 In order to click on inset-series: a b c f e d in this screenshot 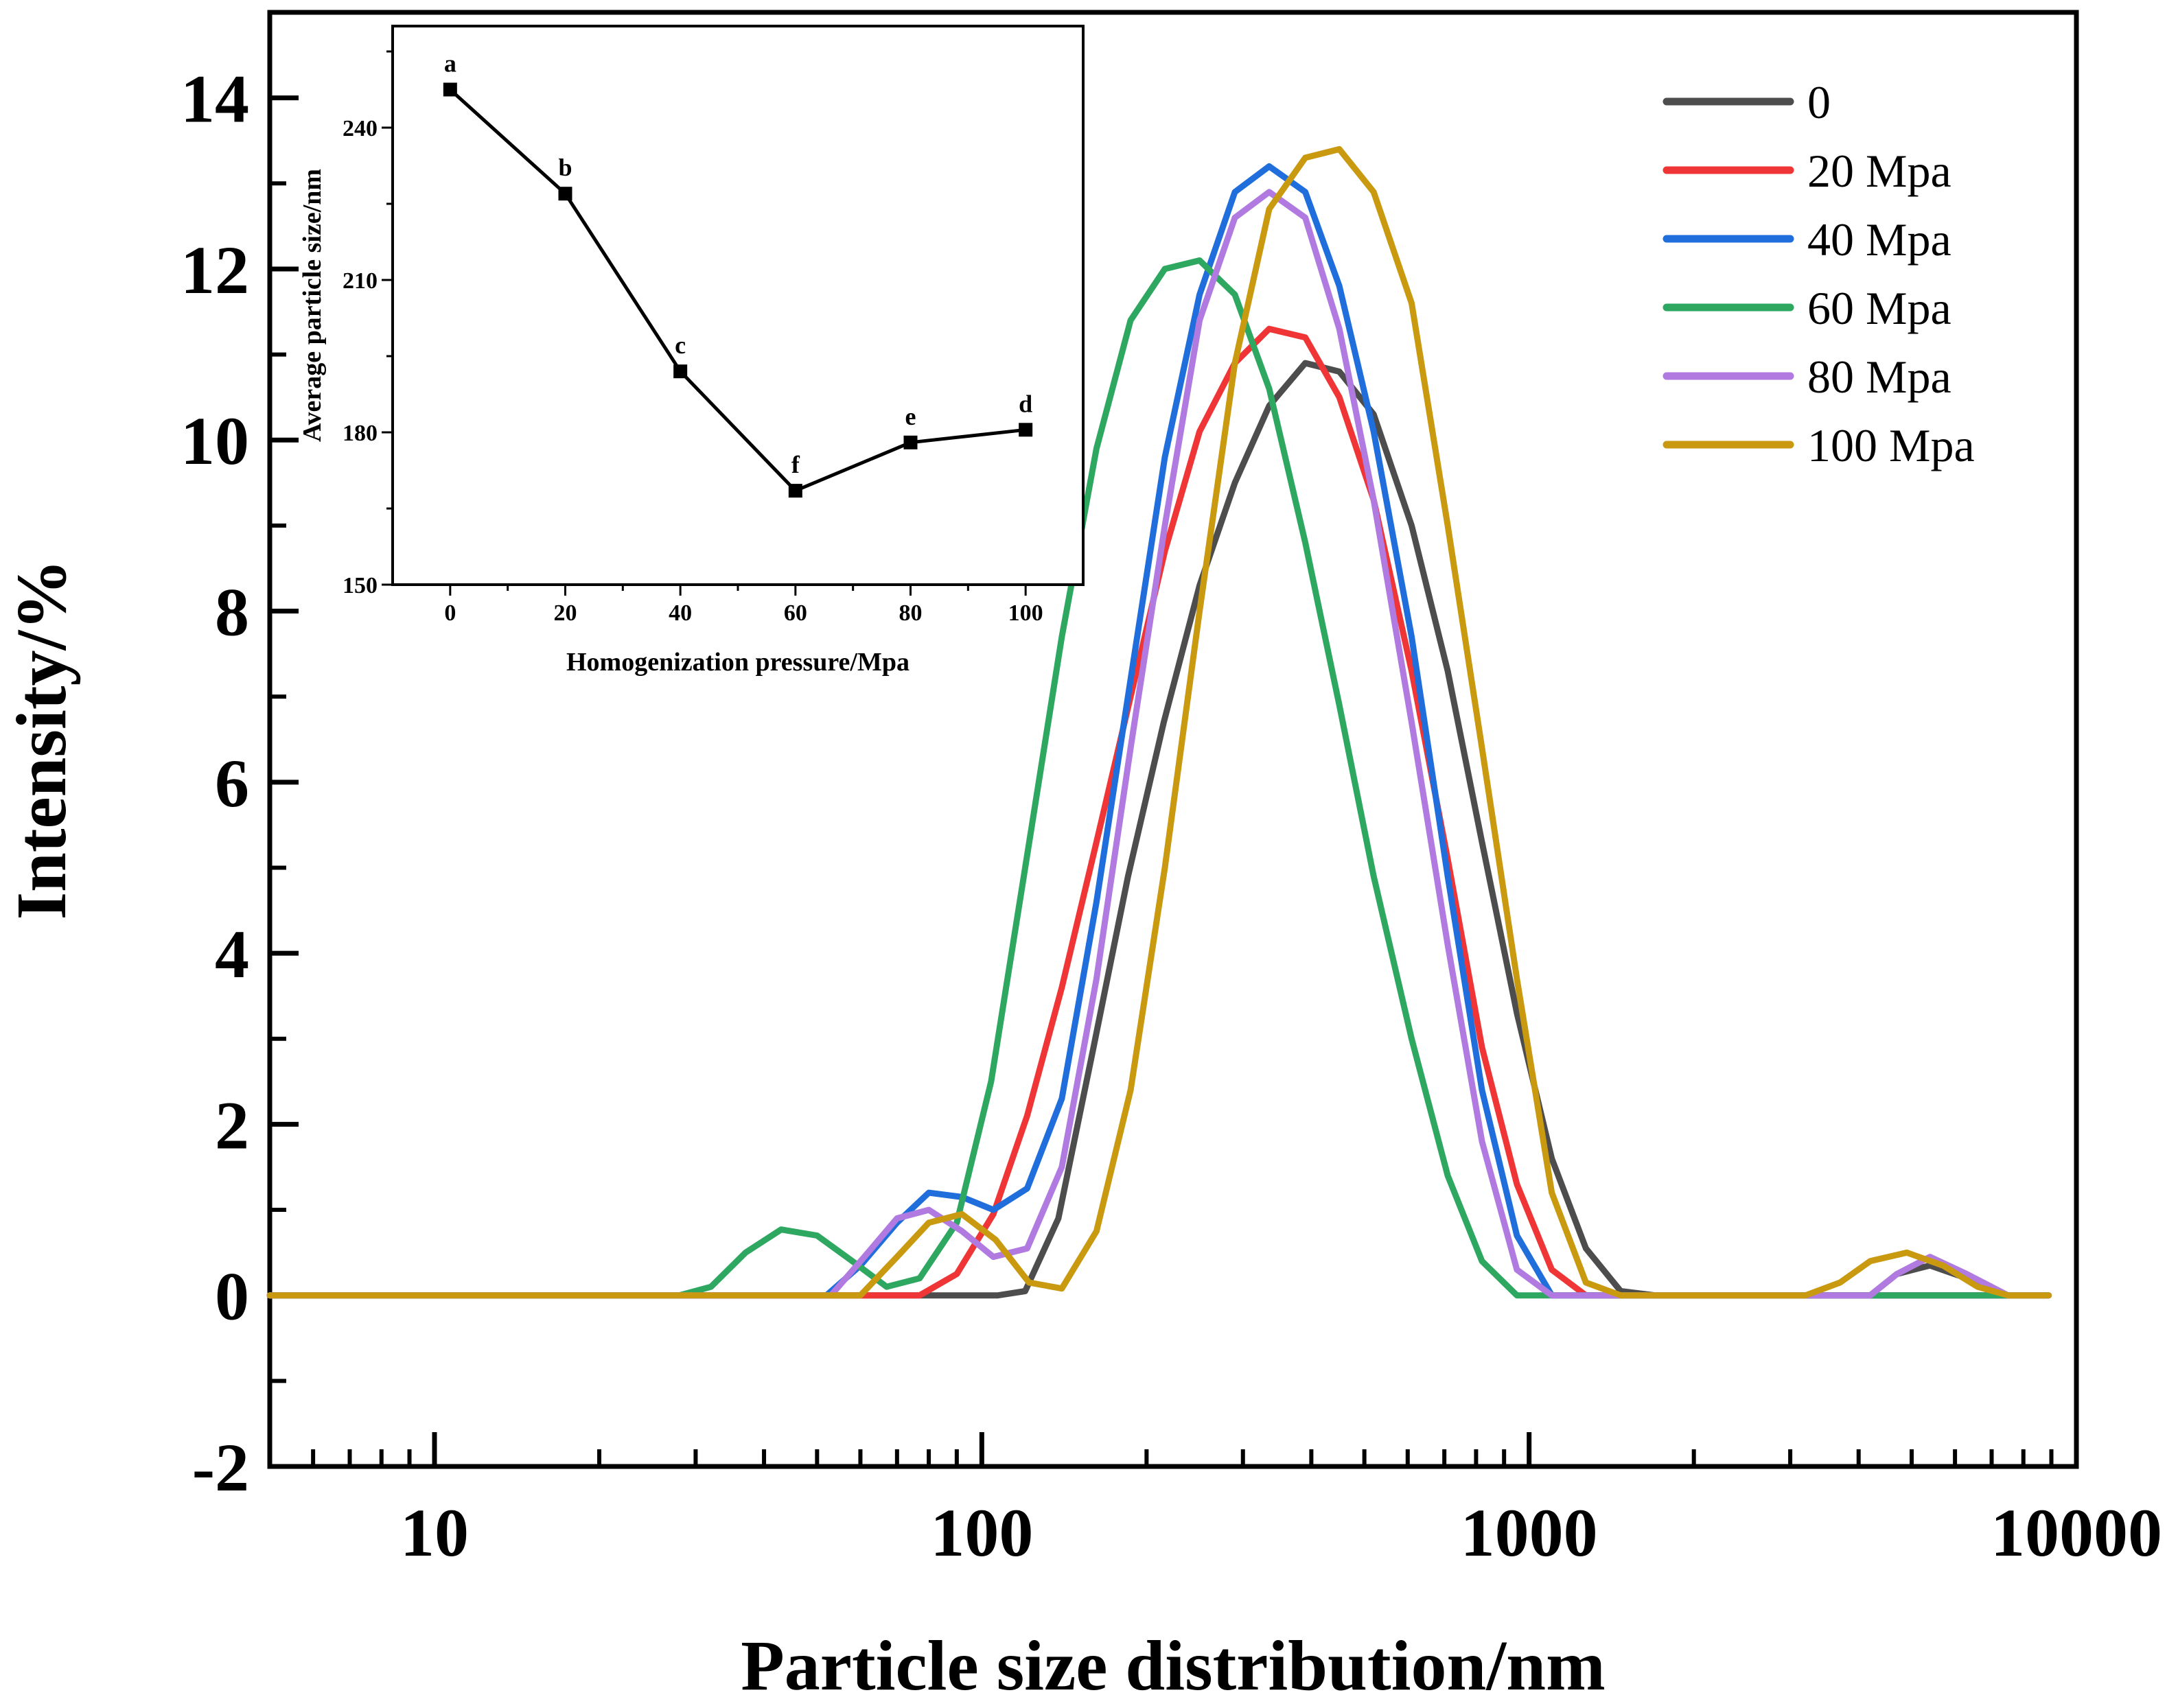, I will do `click(737, 274)`.